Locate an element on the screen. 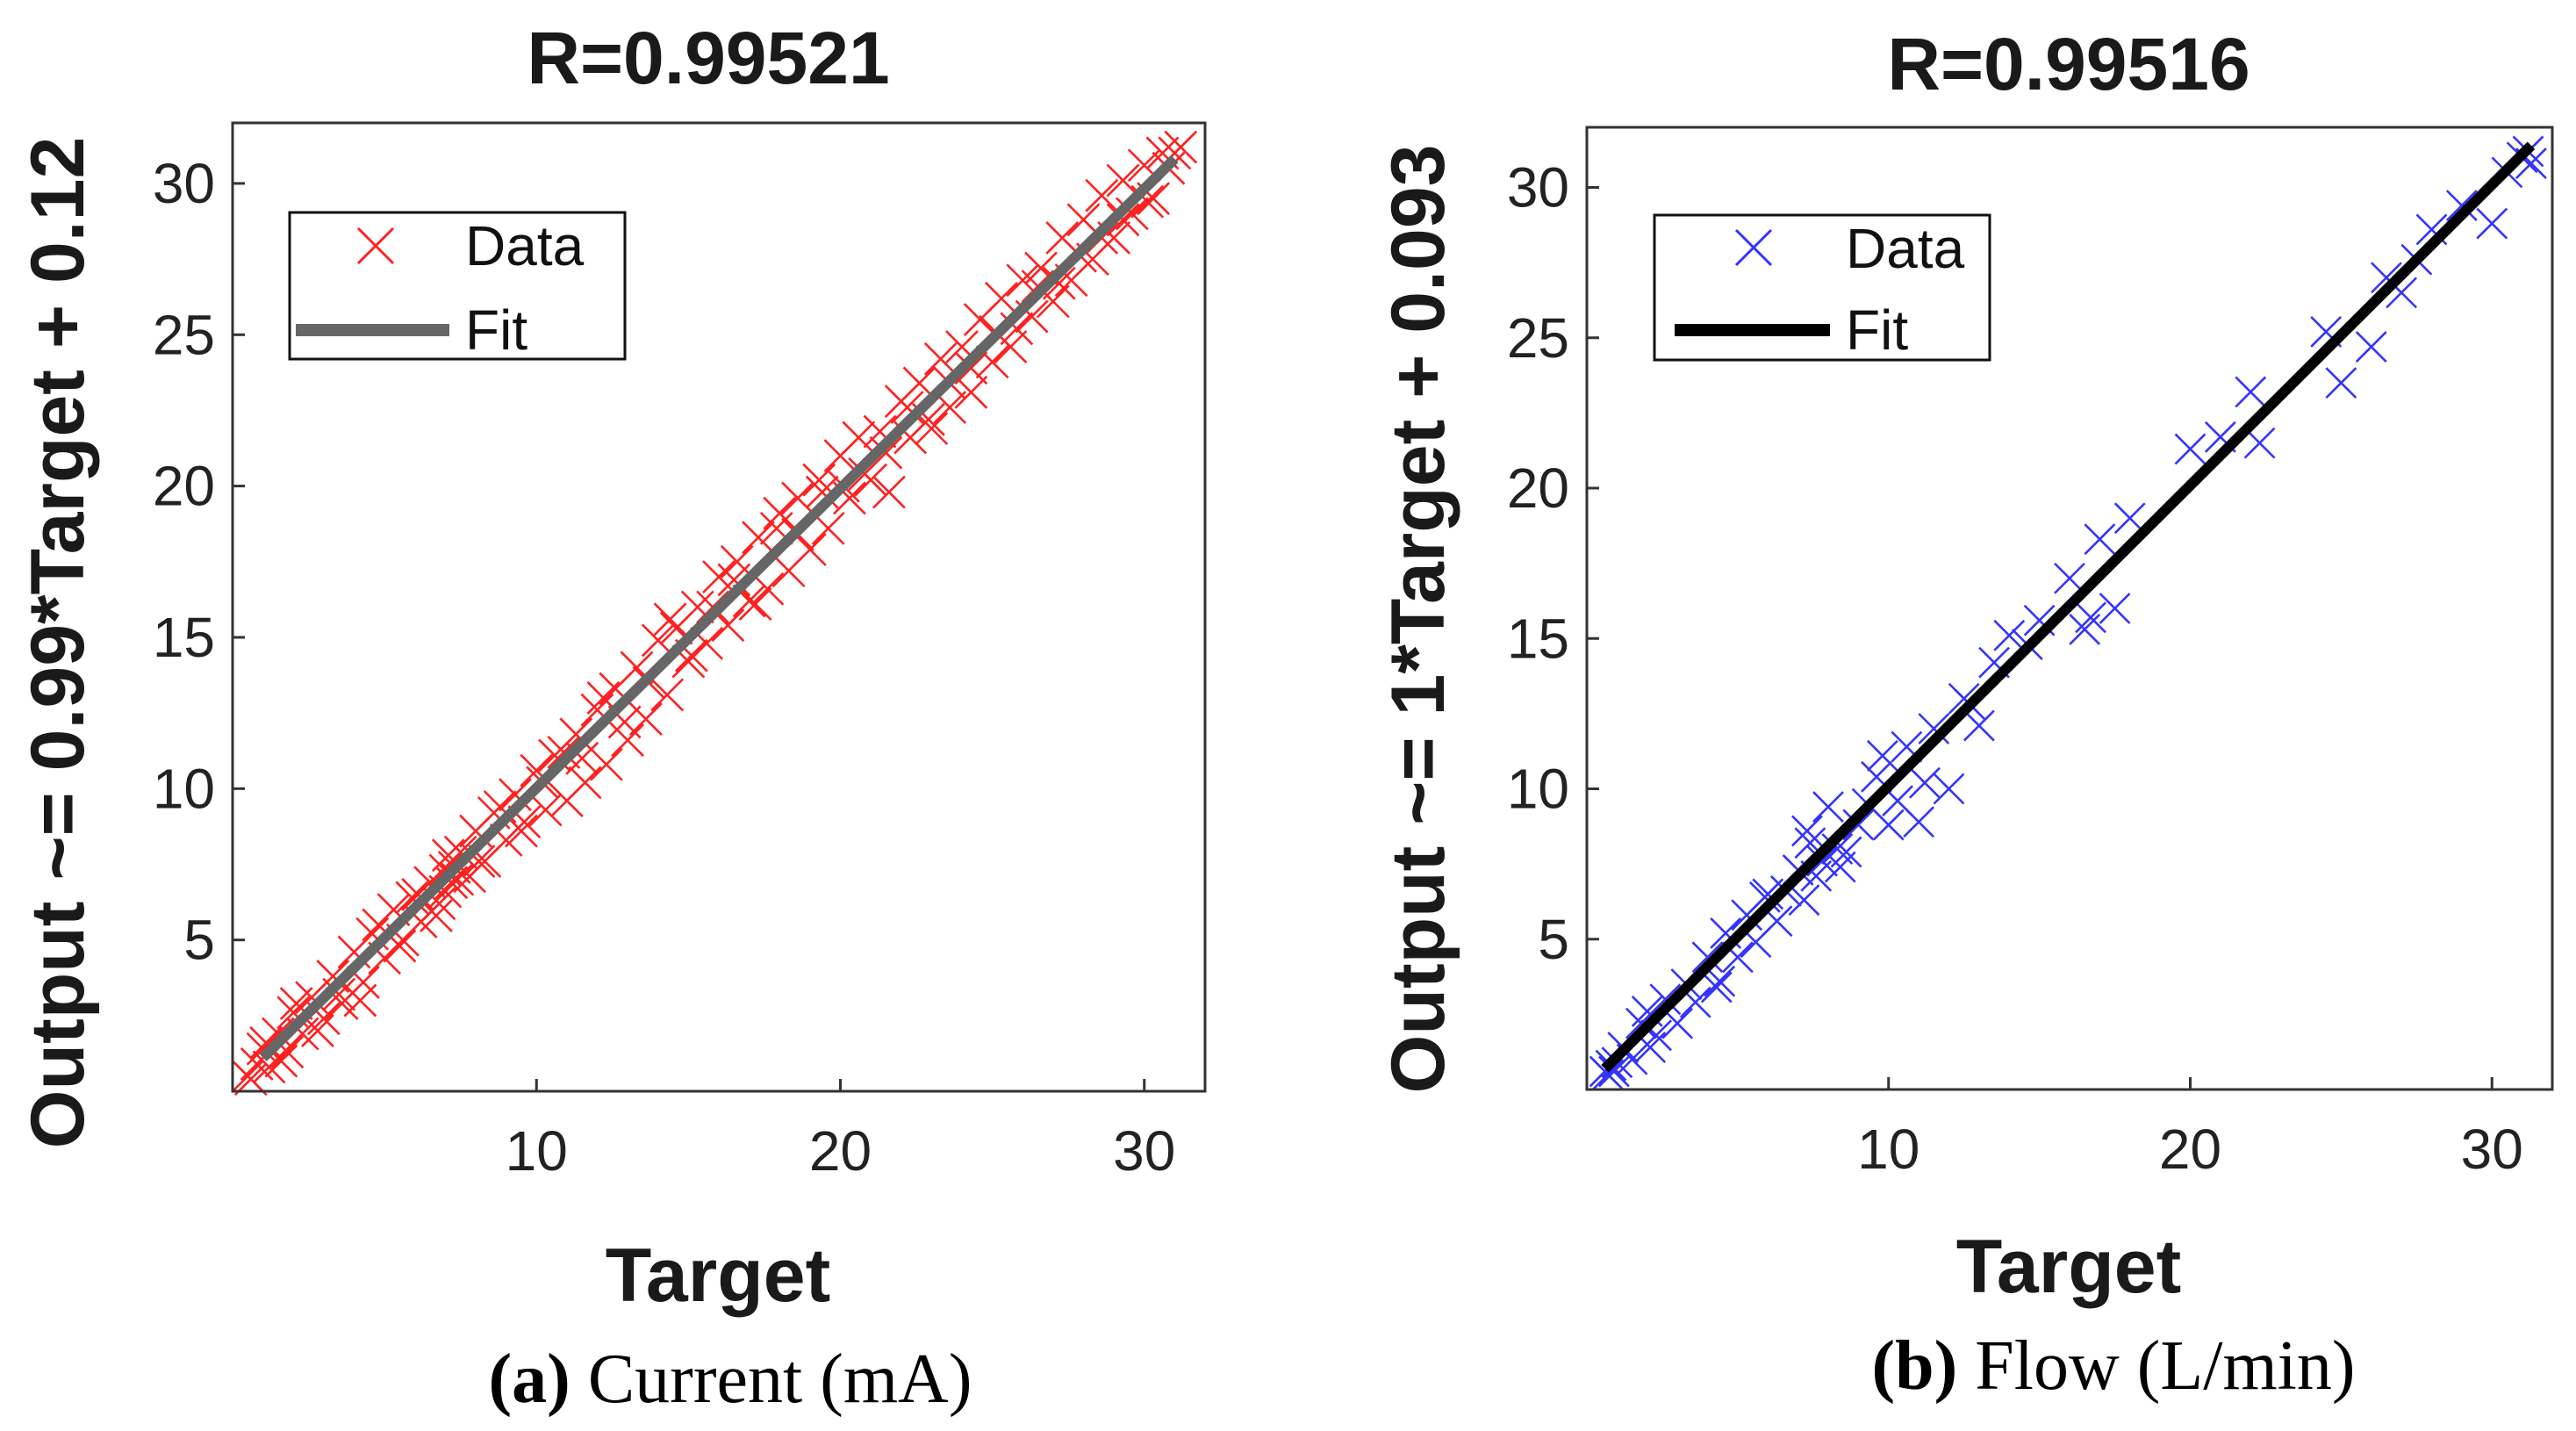 This screenshot has height=1431, width=2576. y-axis-label: Output ~= 0.99*Target + 0.12 is located at coordinates (58, 643).